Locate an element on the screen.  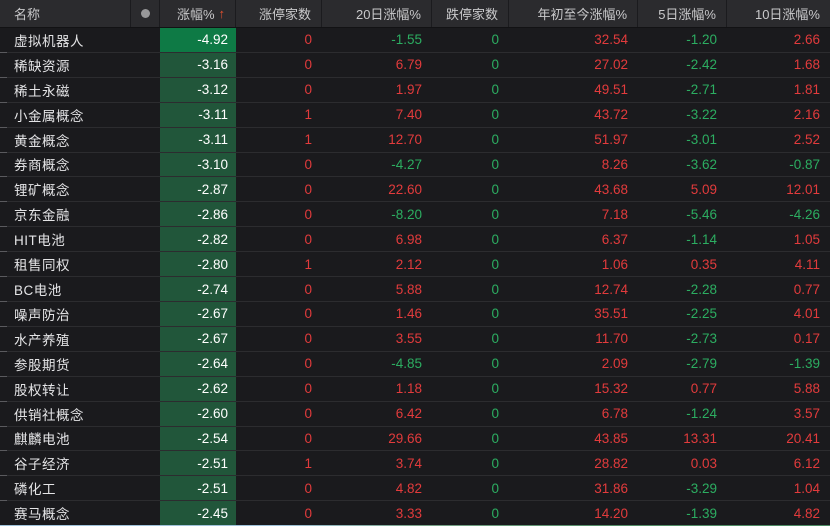
table-row: BC电池 -2.74 0 5.88 0 12.74 -2.28 0.77 is located at coordinates (415, 288).